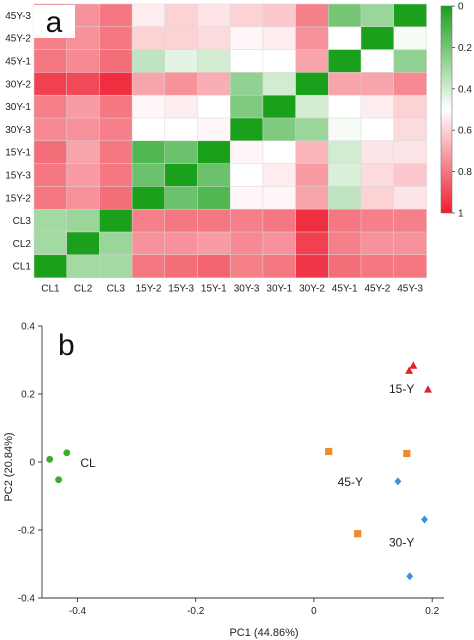  What do you see at coordinates (465, 131) in the screenshot?
I see `colorbar-tick-label: 0.6` at bounding box center [465, 131].